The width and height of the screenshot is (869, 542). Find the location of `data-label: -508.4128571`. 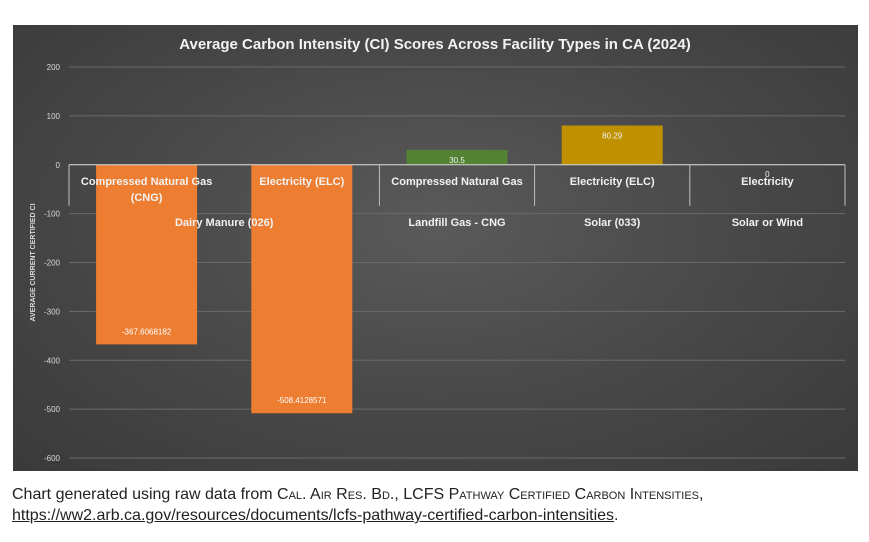

data-label: -508.4128571 is located at coordinates (302, 400).